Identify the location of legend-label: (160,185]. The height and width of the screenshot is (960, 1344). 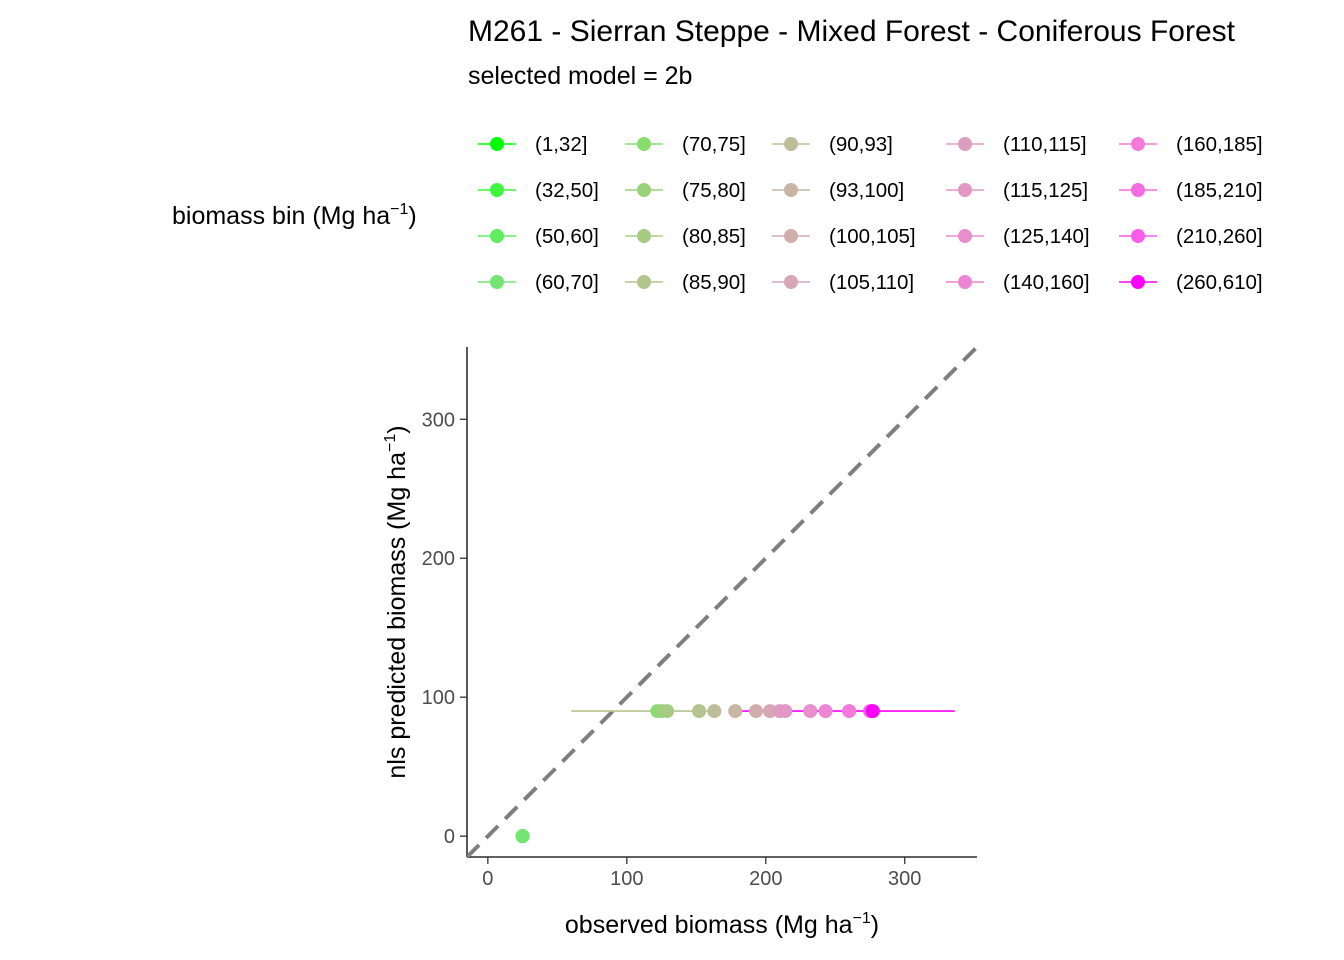
(1219, 144).